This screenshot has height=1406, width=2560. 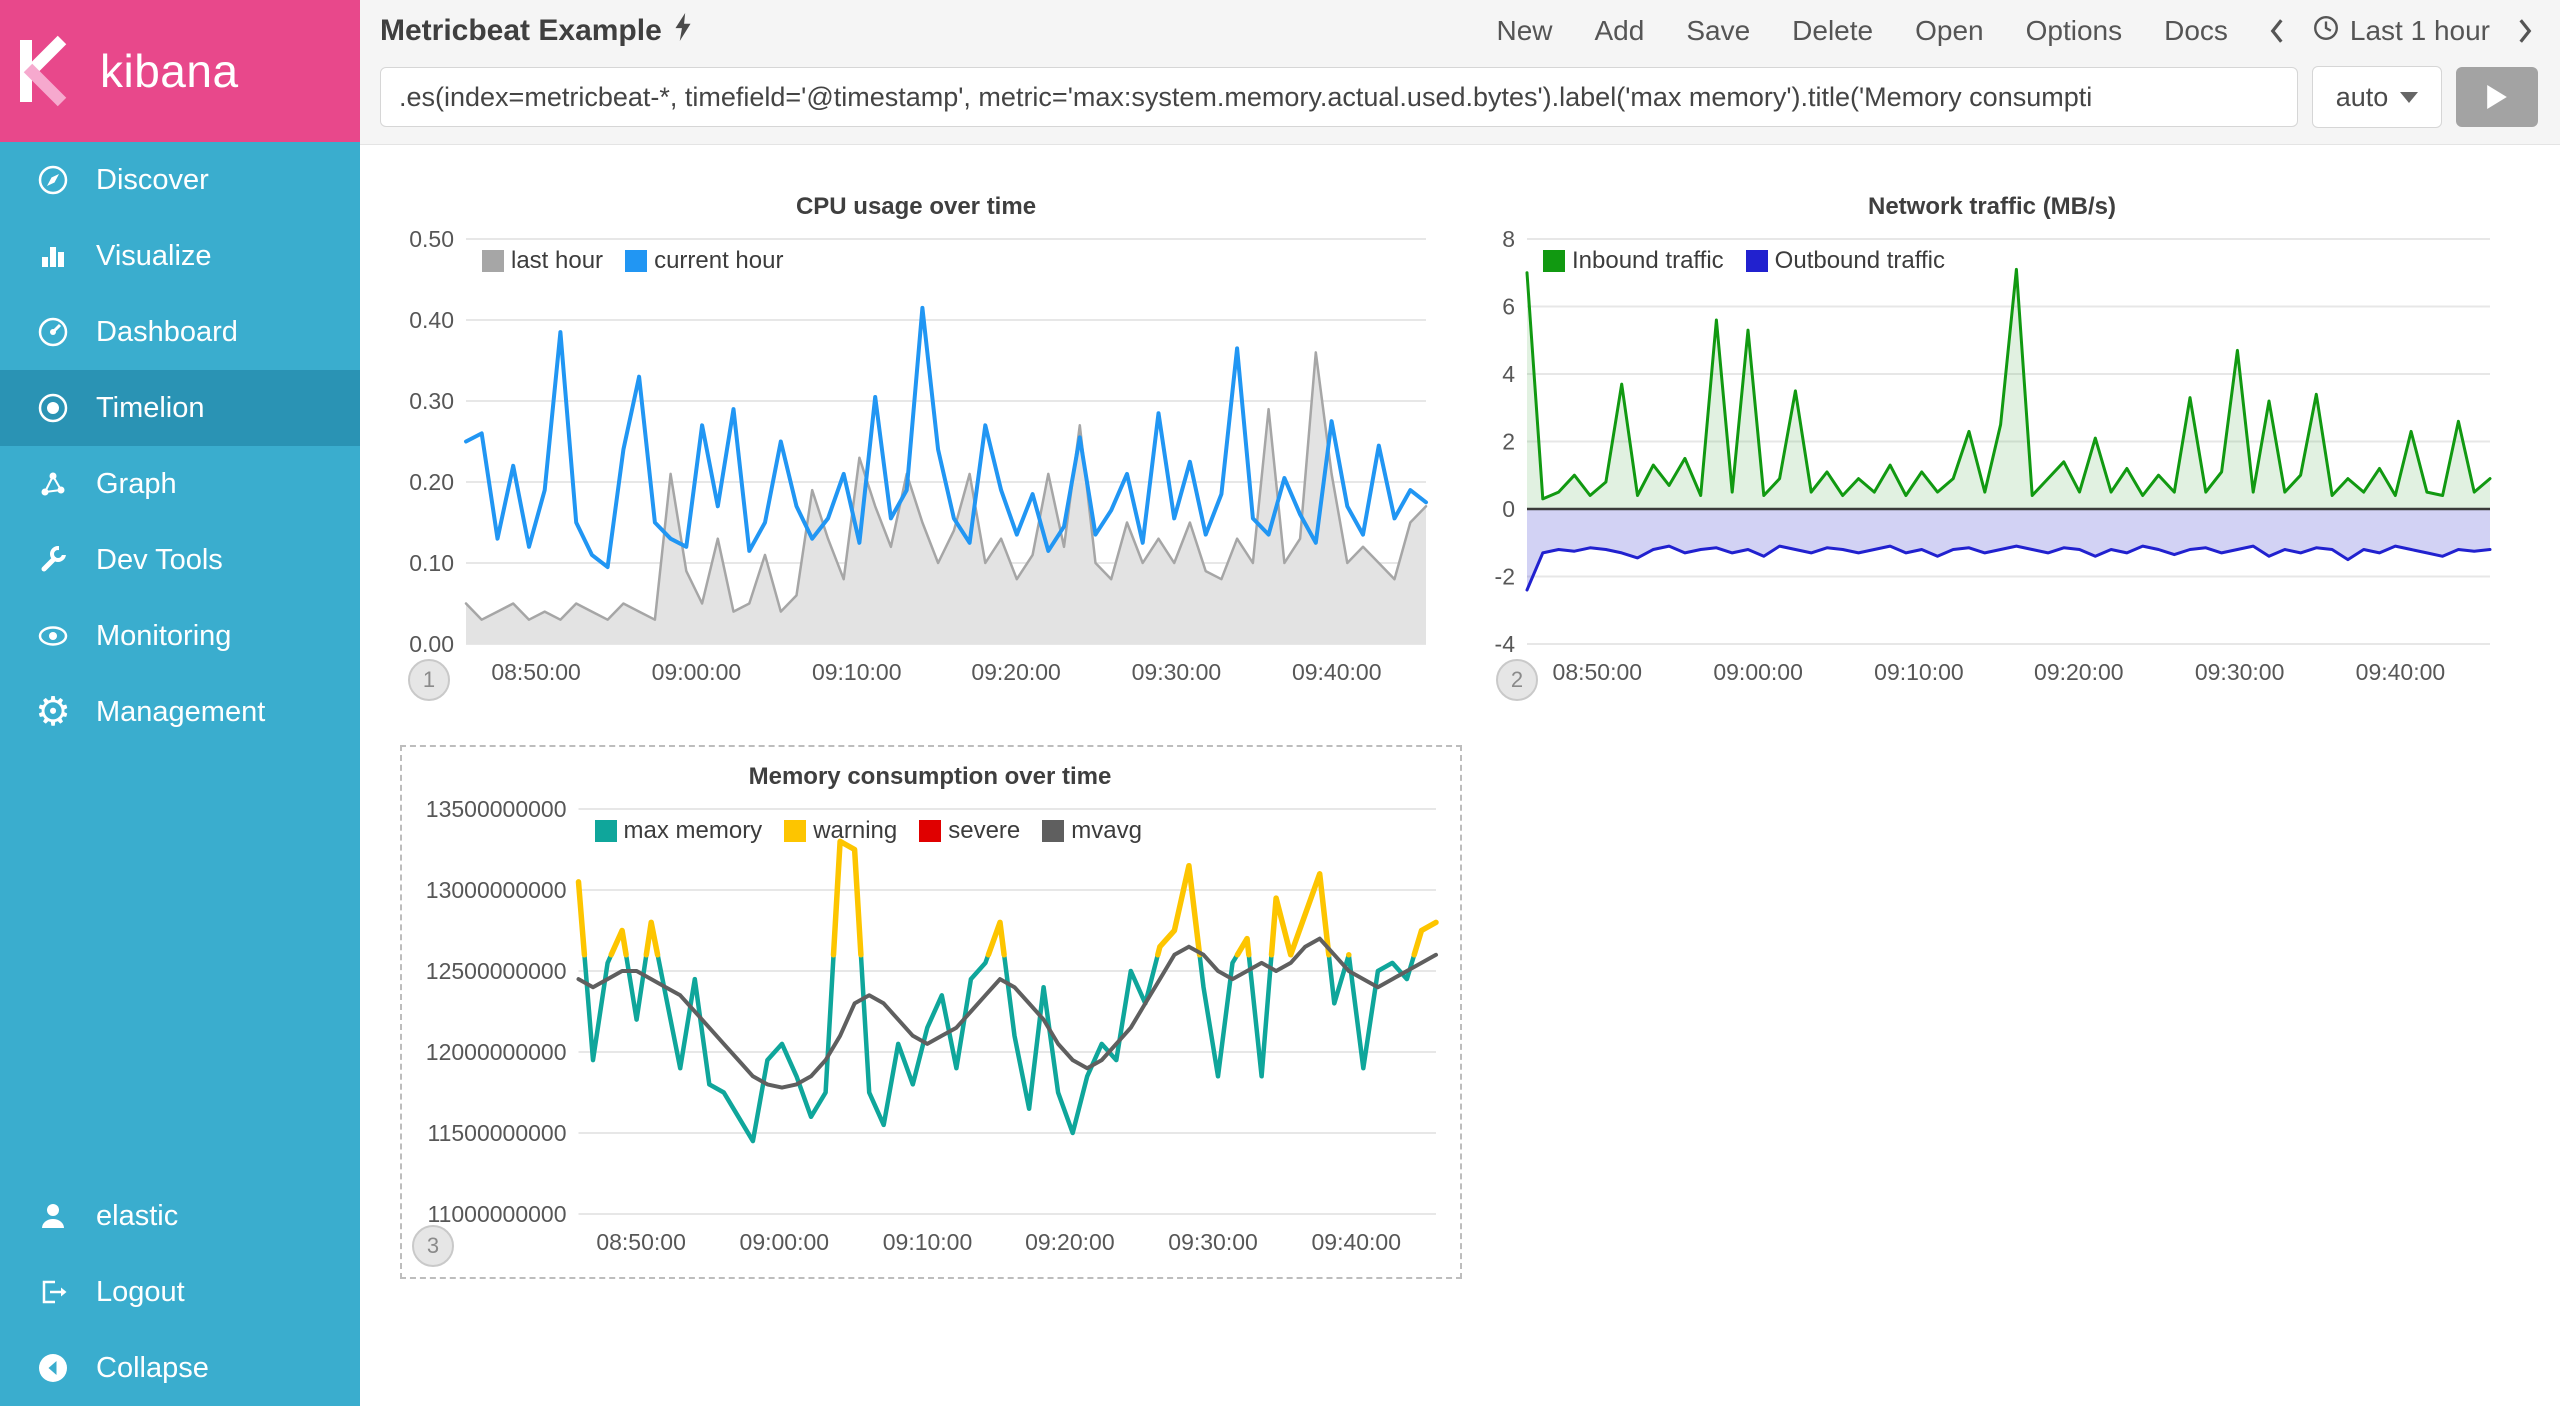 I want to click on time-range-label: Last 1 hour, so click(x=2419, y=30).